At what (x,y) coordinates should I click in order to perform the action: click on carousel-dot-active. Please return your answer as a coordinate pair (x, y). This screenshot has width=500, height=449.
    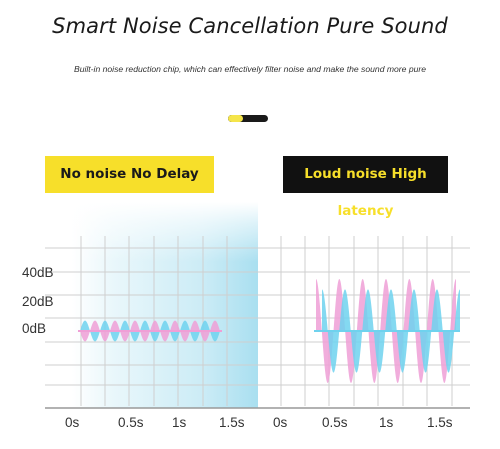
    Looking at the image, I should click on (235, 118).